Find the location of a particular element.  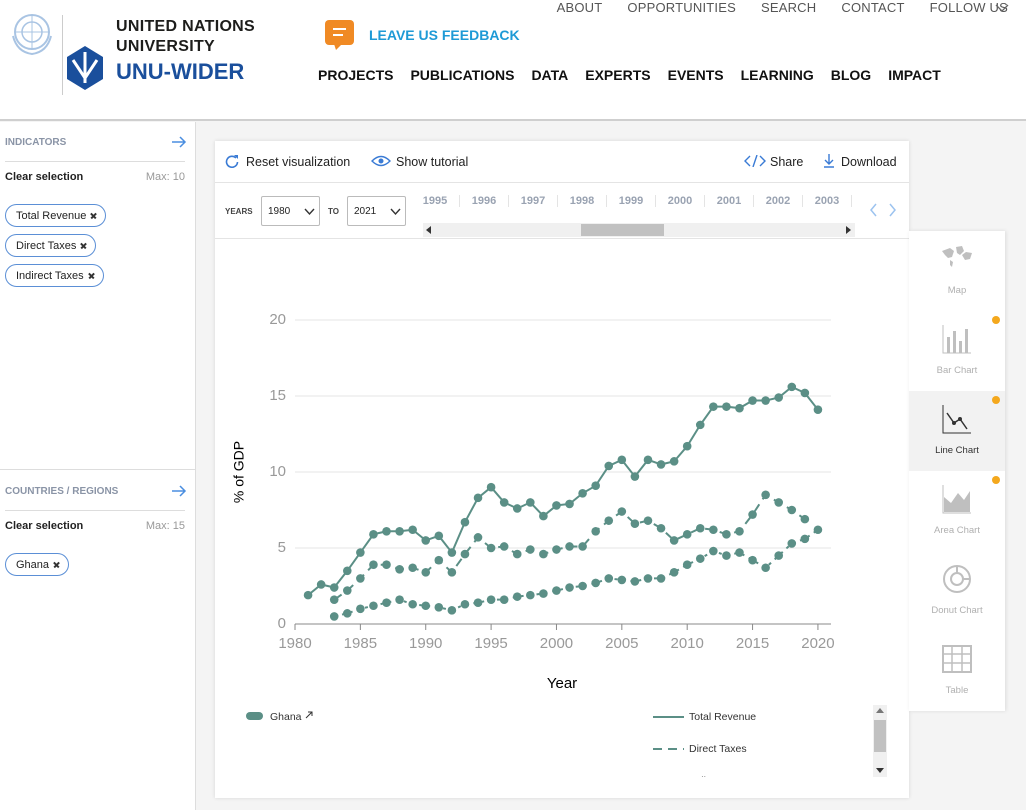

main-nav-item: EXPERTS is located at coordinates (618, 75).